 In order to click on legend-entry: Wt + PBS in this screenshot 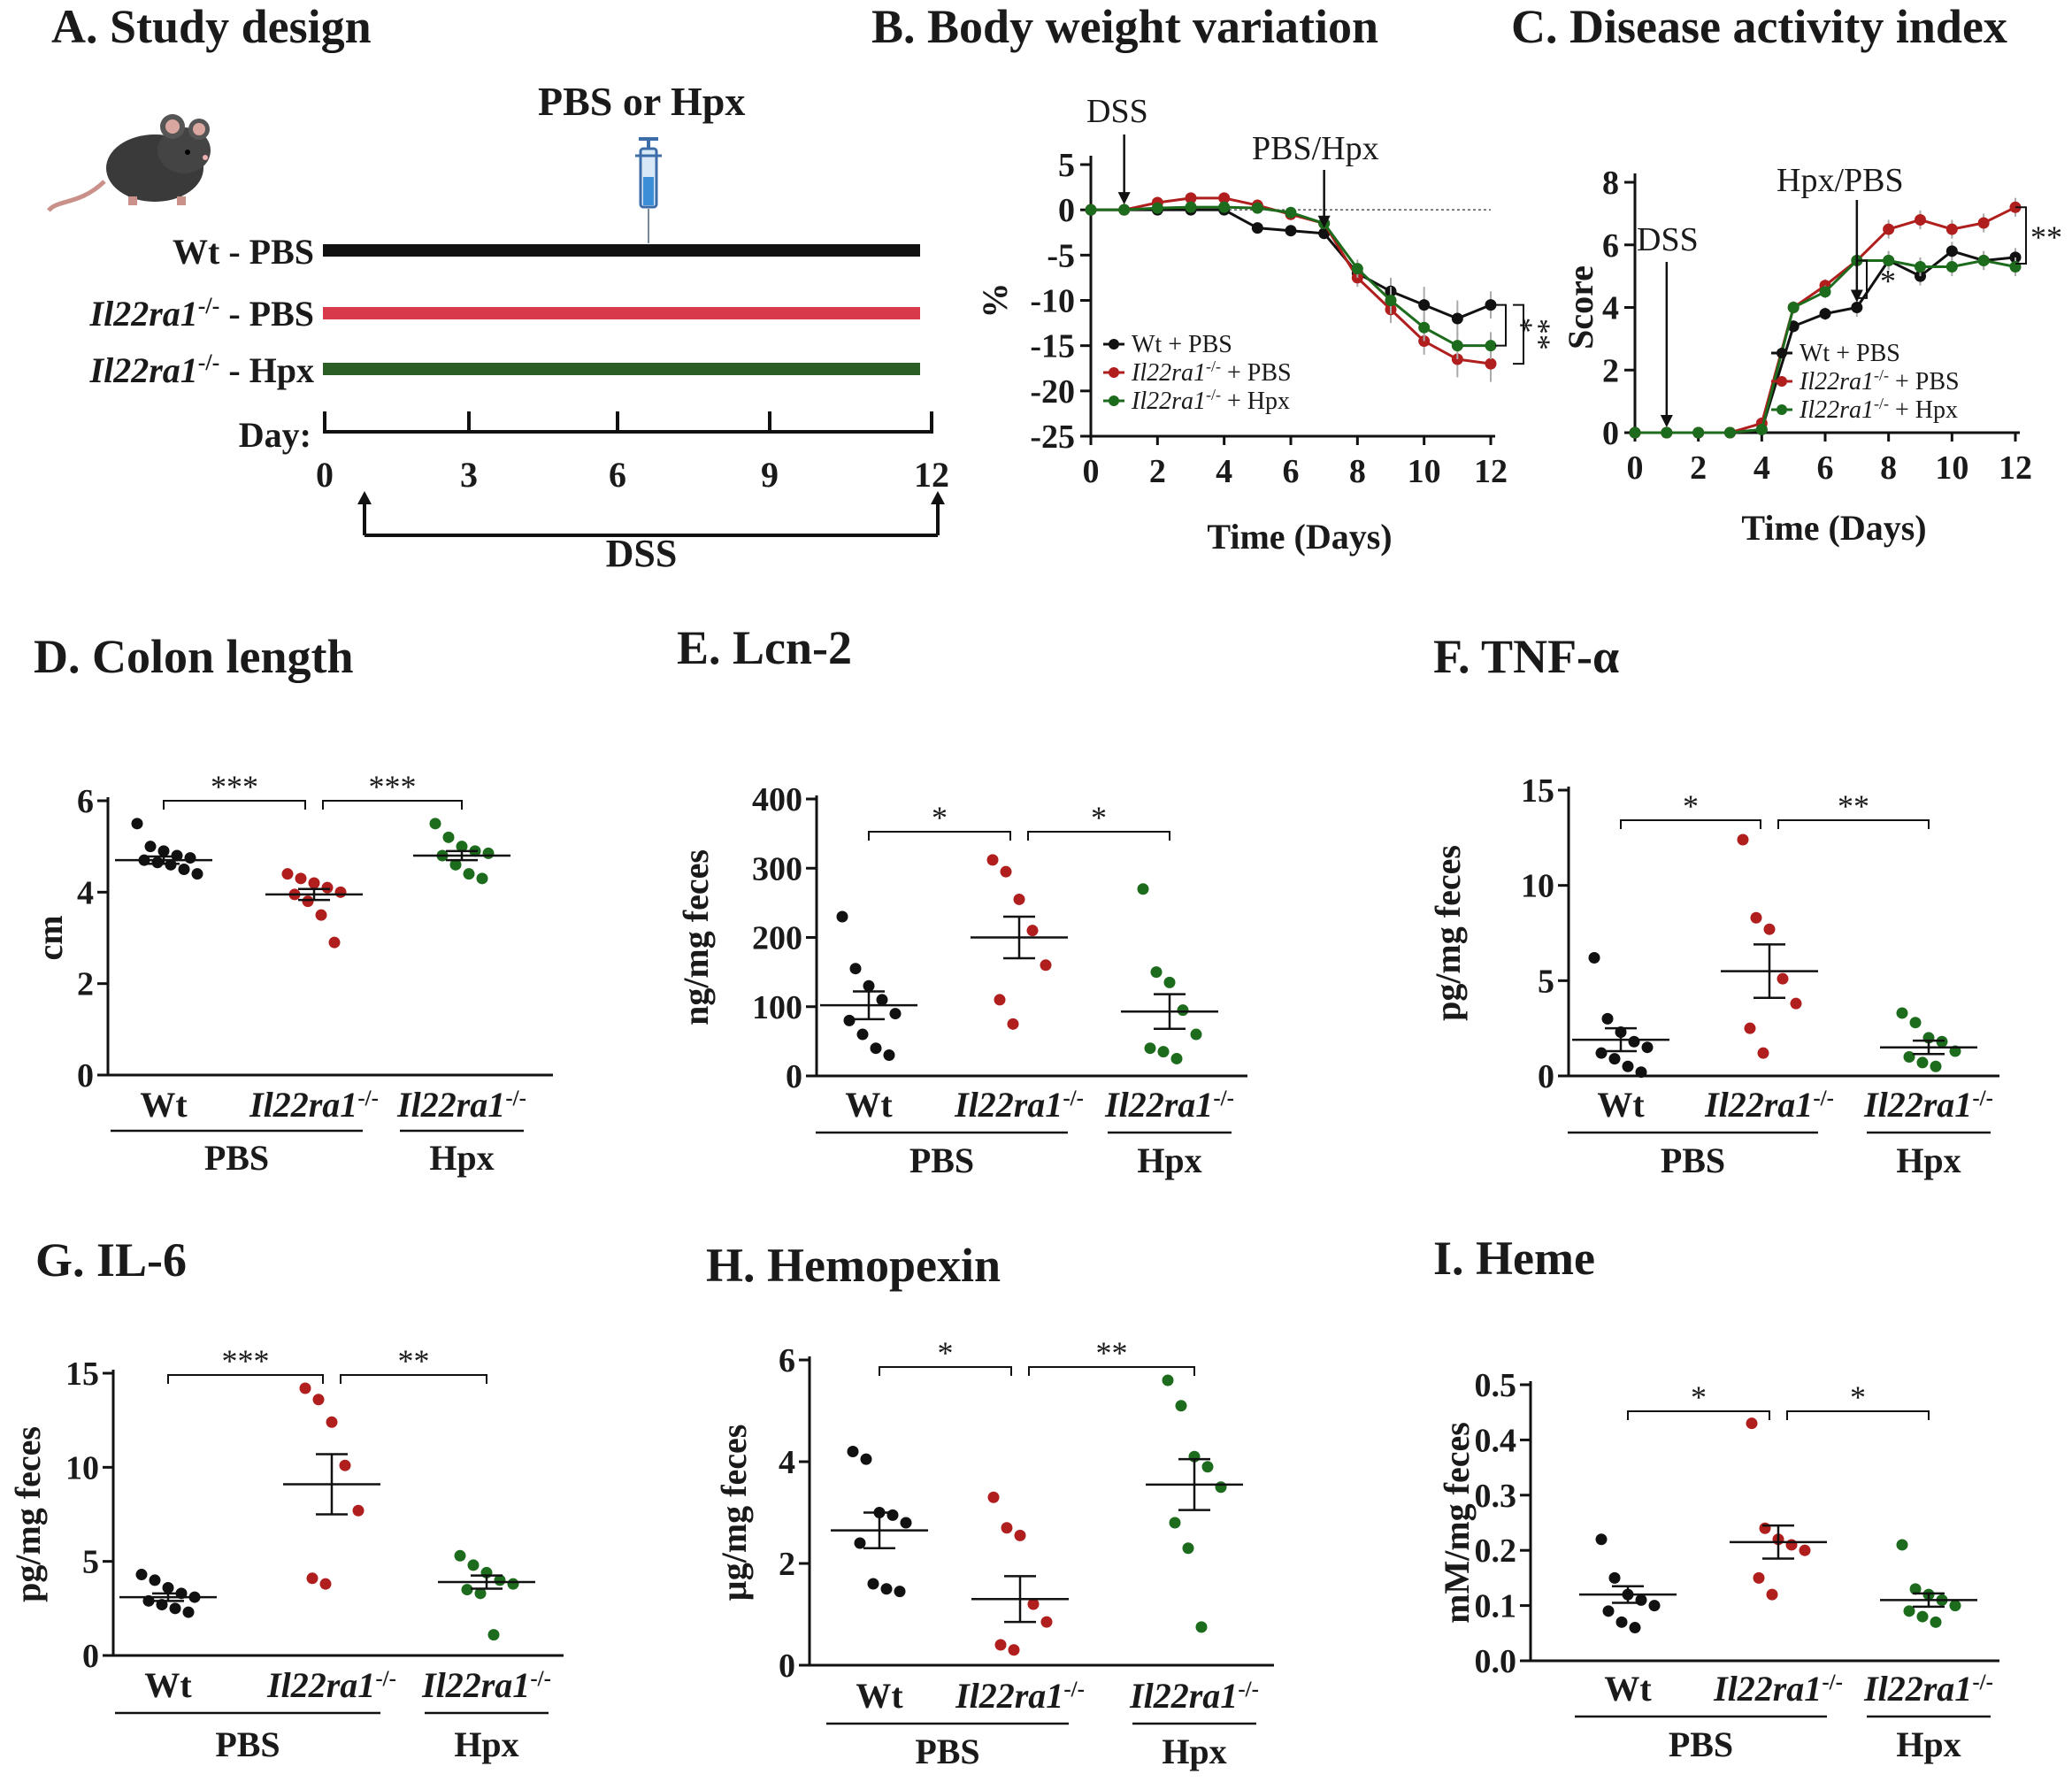, I will do `click(1182, 344)`.